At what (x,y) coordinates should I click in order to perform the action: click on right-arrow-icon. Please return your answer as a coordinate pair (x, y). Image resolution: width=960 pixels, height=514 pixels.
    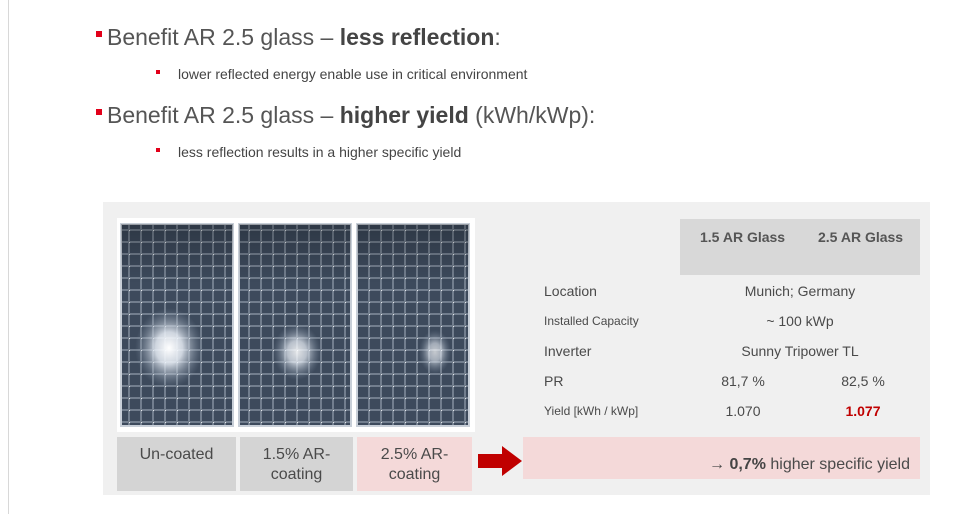
    Looking at the image, I should click on (500, 461).